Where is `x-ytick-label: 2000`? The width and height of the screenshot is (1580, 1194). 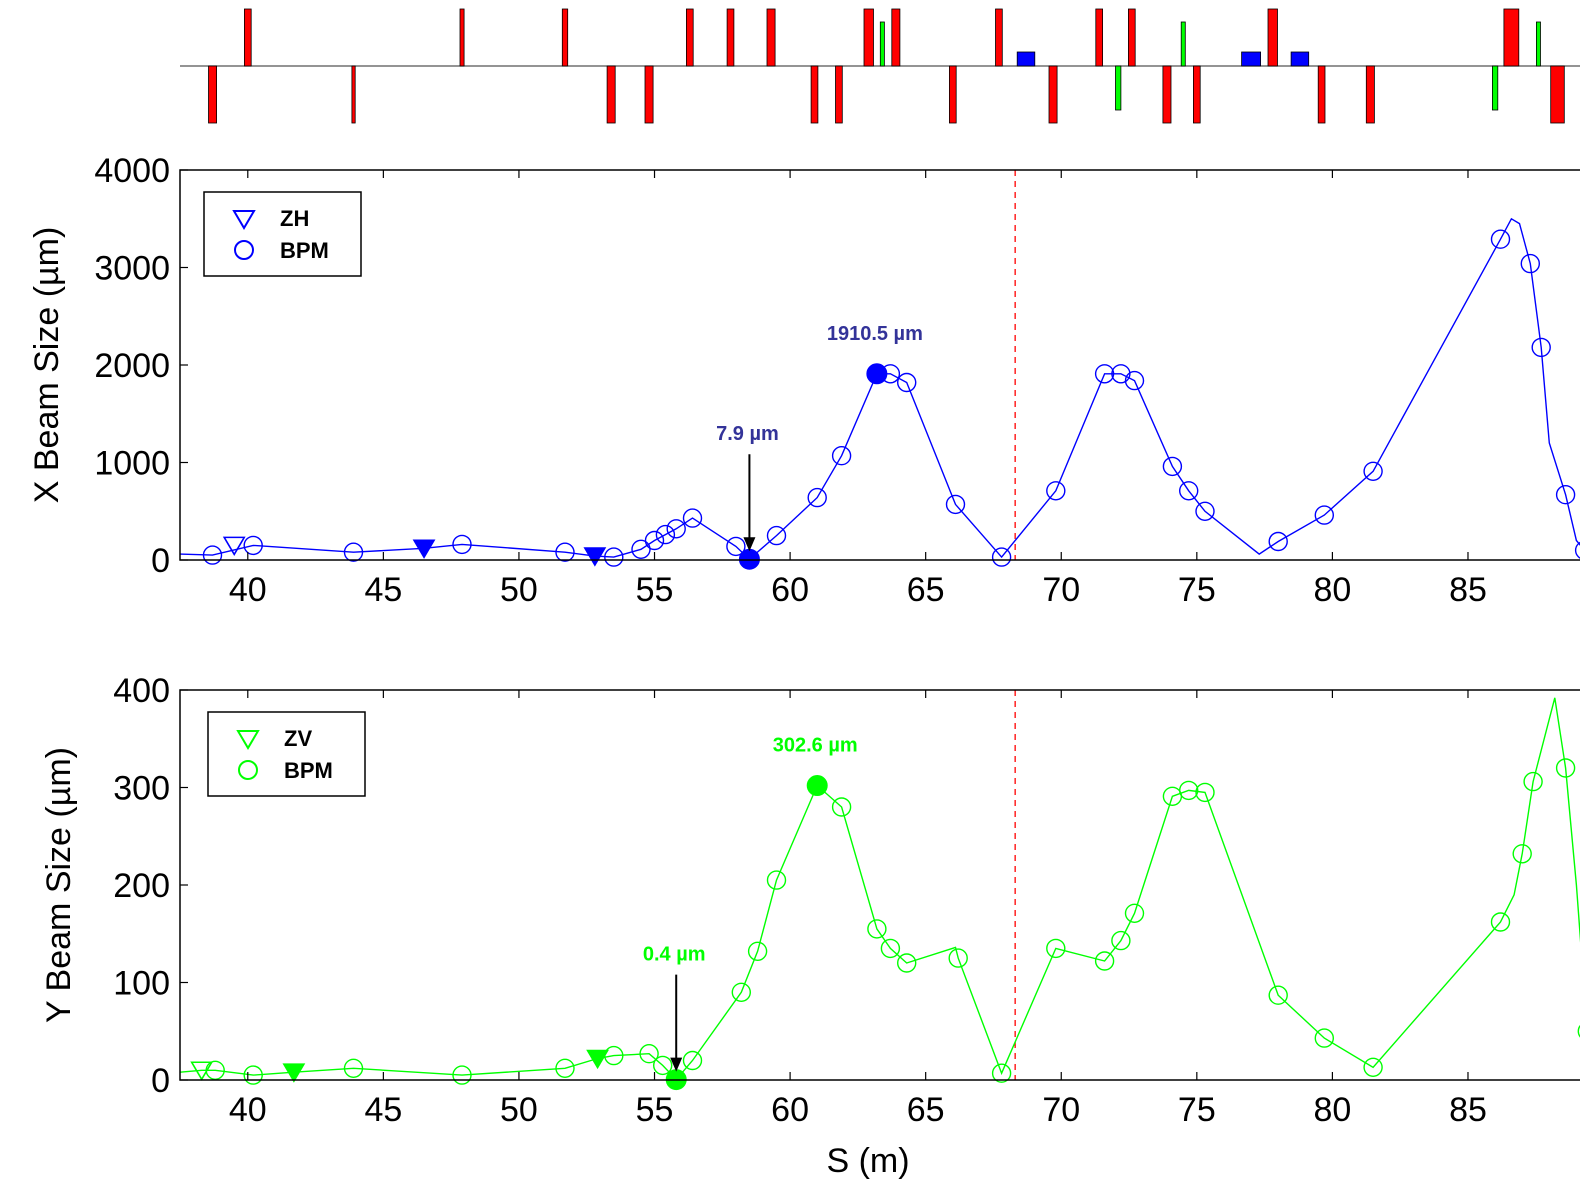
x-ytick-label: 2000 is located at coordinates (132, 366).